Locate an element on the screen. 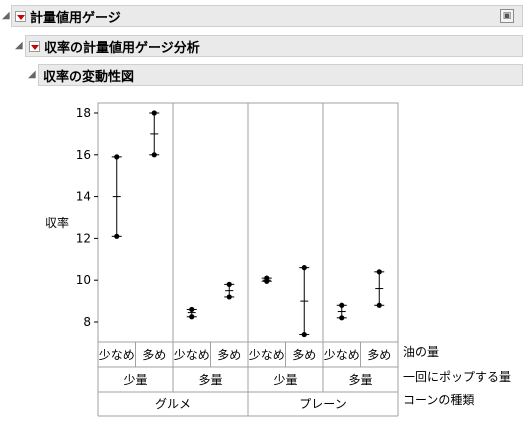 The width and height of the screenshot is (527, 422). row-label-oil: 油の量 is located at coordinates (421, 352).